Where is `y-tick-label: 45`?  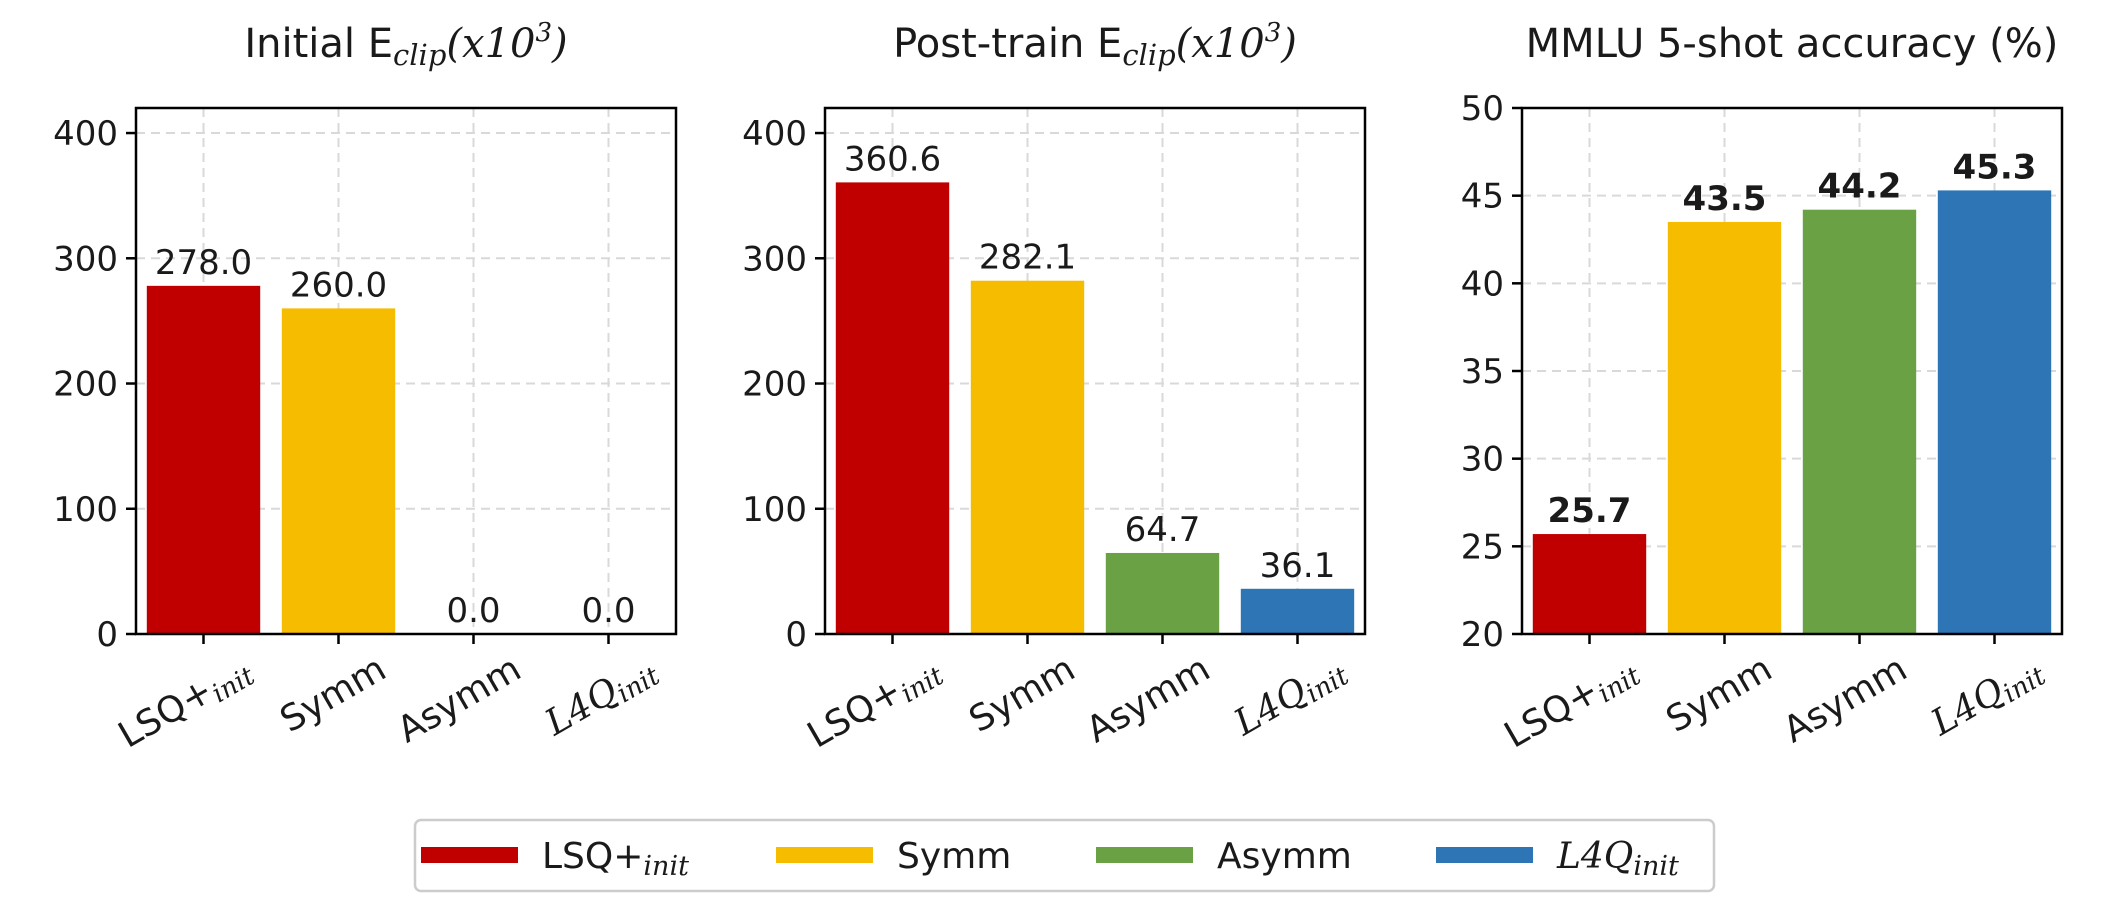
y-tick-label: 45 is located at coordinates (1482, 197).